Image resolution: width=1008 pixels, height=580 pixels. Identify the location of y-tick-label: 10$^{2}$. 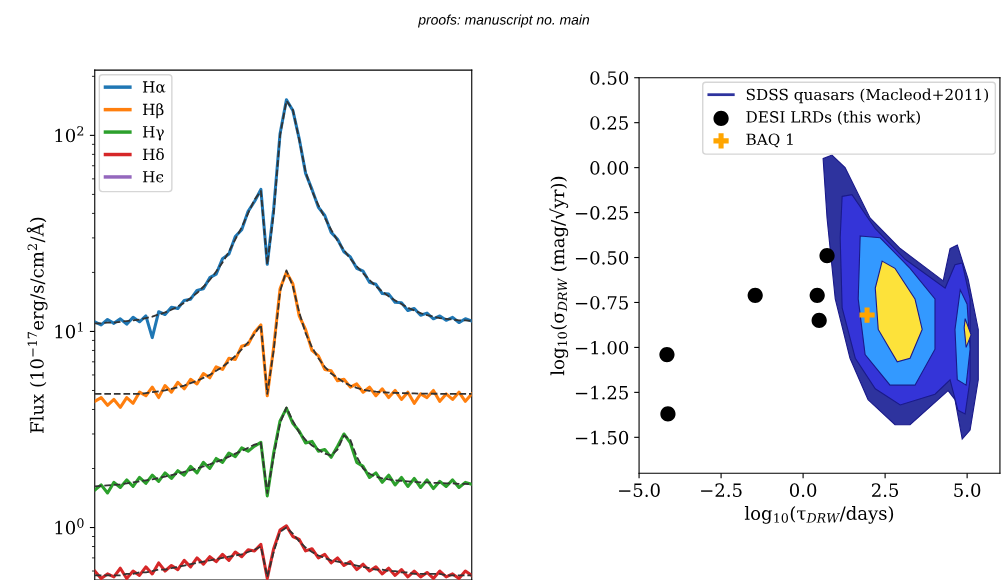
(69, 134).